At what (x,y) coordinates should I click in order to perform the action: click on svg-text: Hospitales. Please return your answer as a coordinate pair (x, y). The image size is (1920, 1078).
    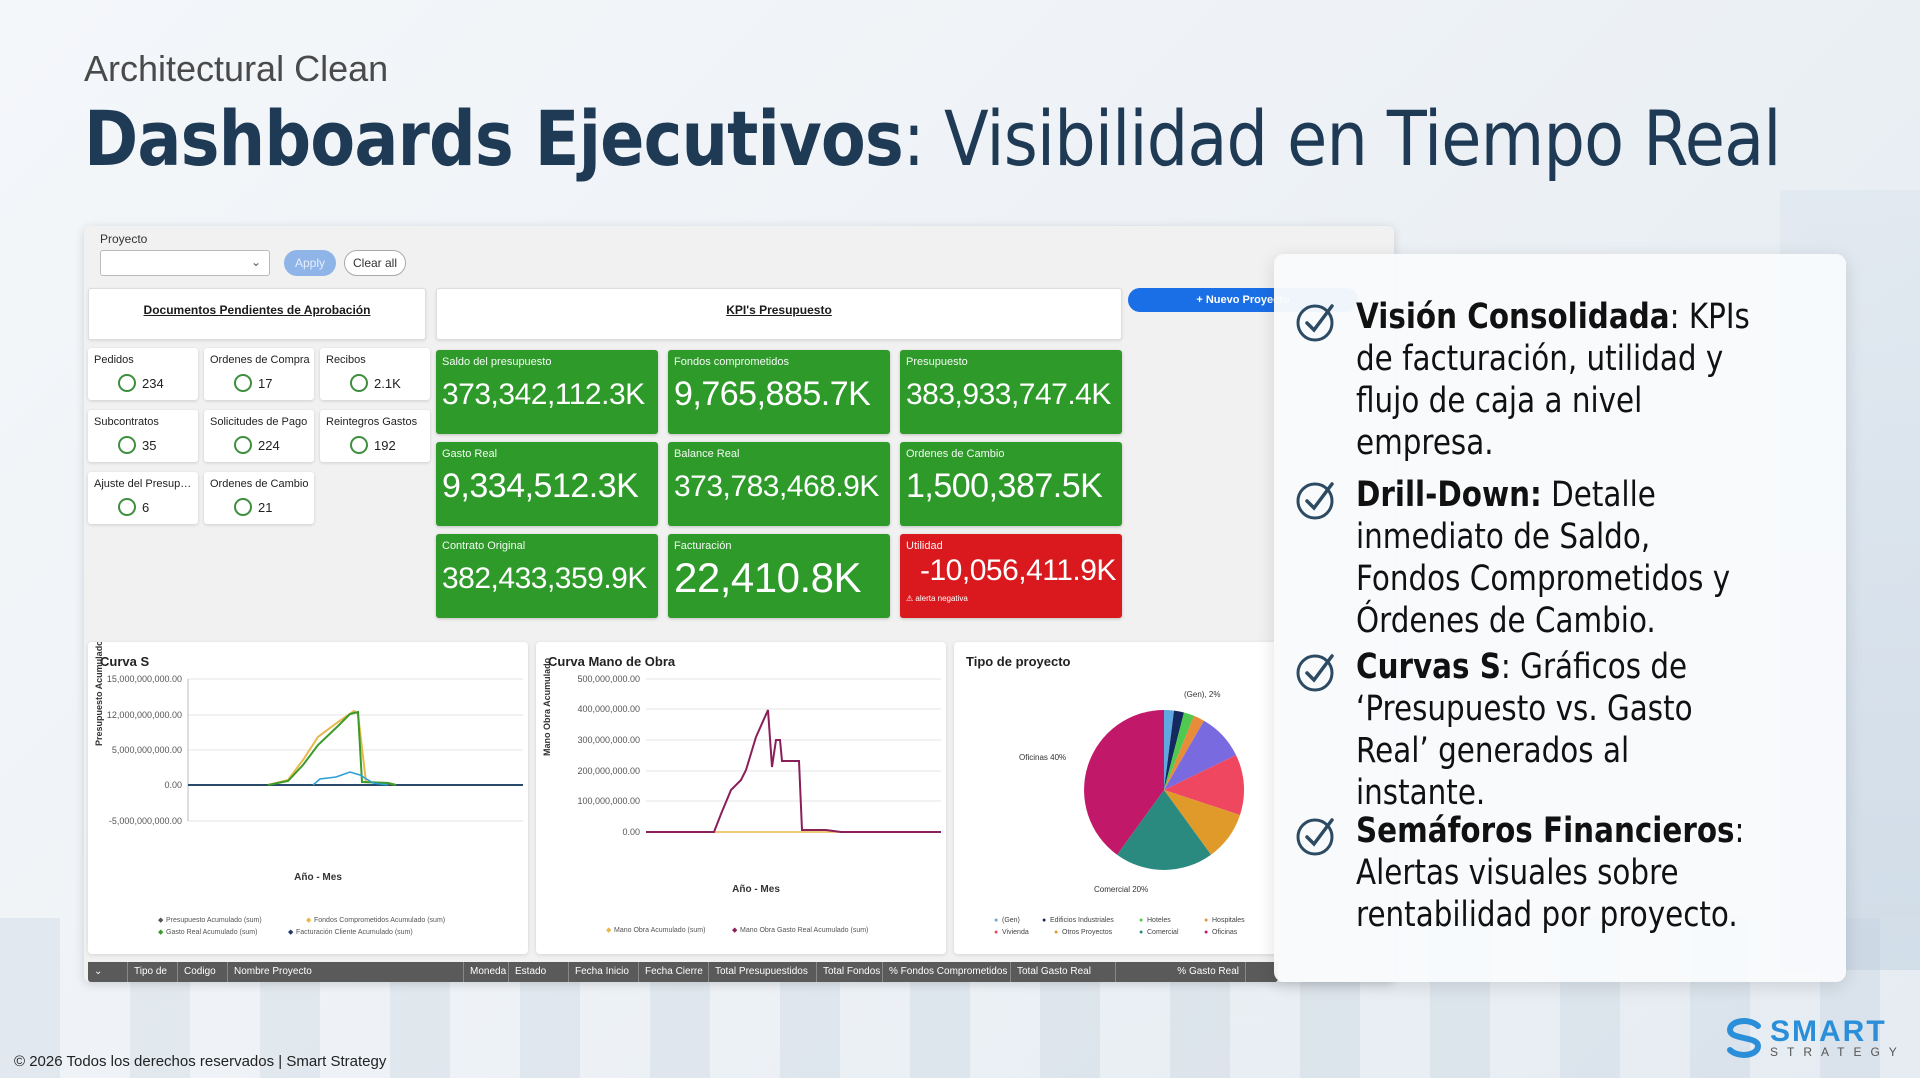
    Looking at the image, I should click on (1228, 920).